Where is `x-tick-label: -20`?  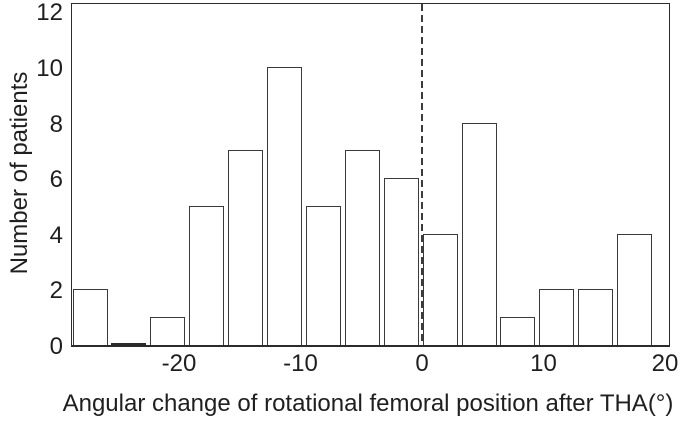 x-tick-label: -20 is located at coordinates (179, 363).